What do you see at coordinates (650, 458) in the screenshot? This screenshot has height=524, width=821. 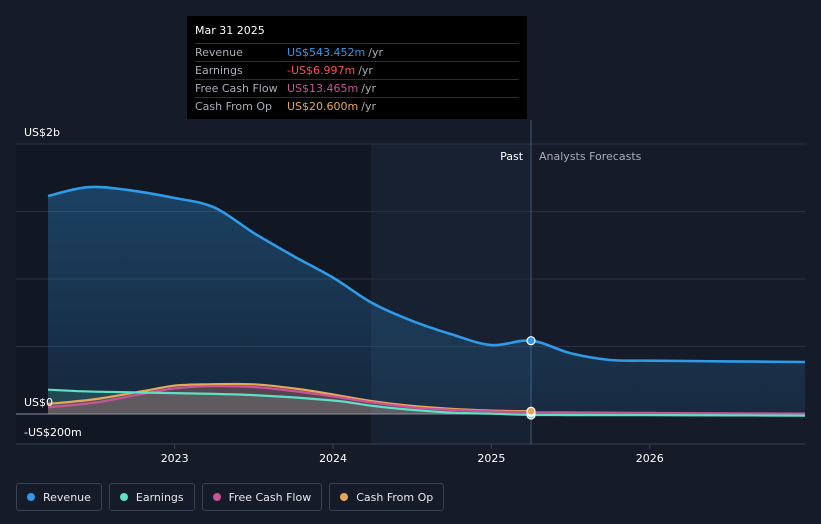 I see `x-tick-label-2026: 2026` at bounding box center [650, 458].